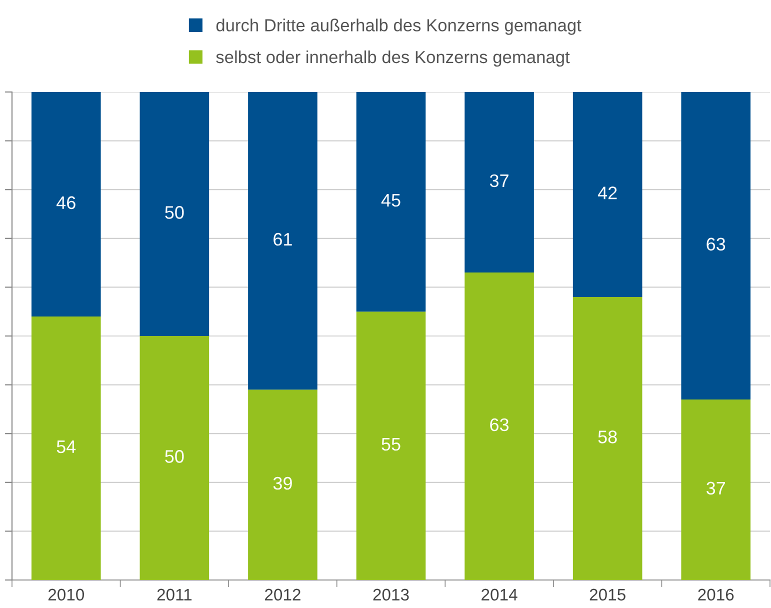 The height and width of the screenshot is (608, 771). Describe the element at coordinates (282, 594) in the screenshot. I see `x-tick-label: 2012` at that location.